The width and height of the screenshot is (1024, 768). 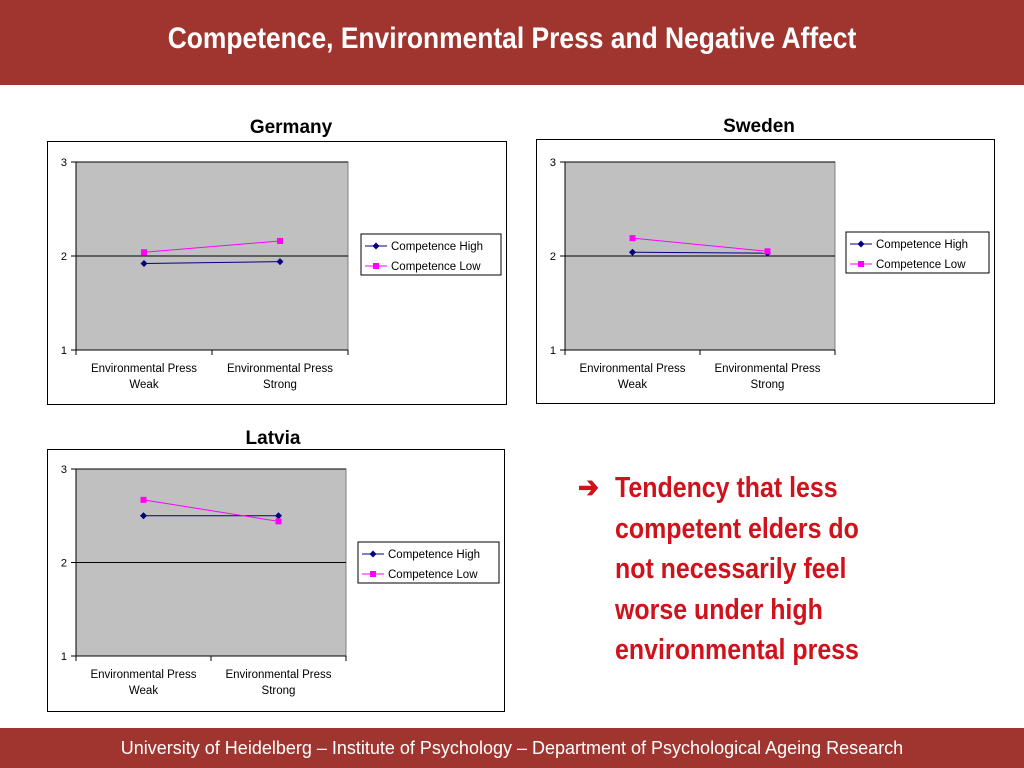 What do you see at coordinates (588, 488) in the screenshot?
I see `arrow-right-icon: ➔` at bounding box center [588, 488].